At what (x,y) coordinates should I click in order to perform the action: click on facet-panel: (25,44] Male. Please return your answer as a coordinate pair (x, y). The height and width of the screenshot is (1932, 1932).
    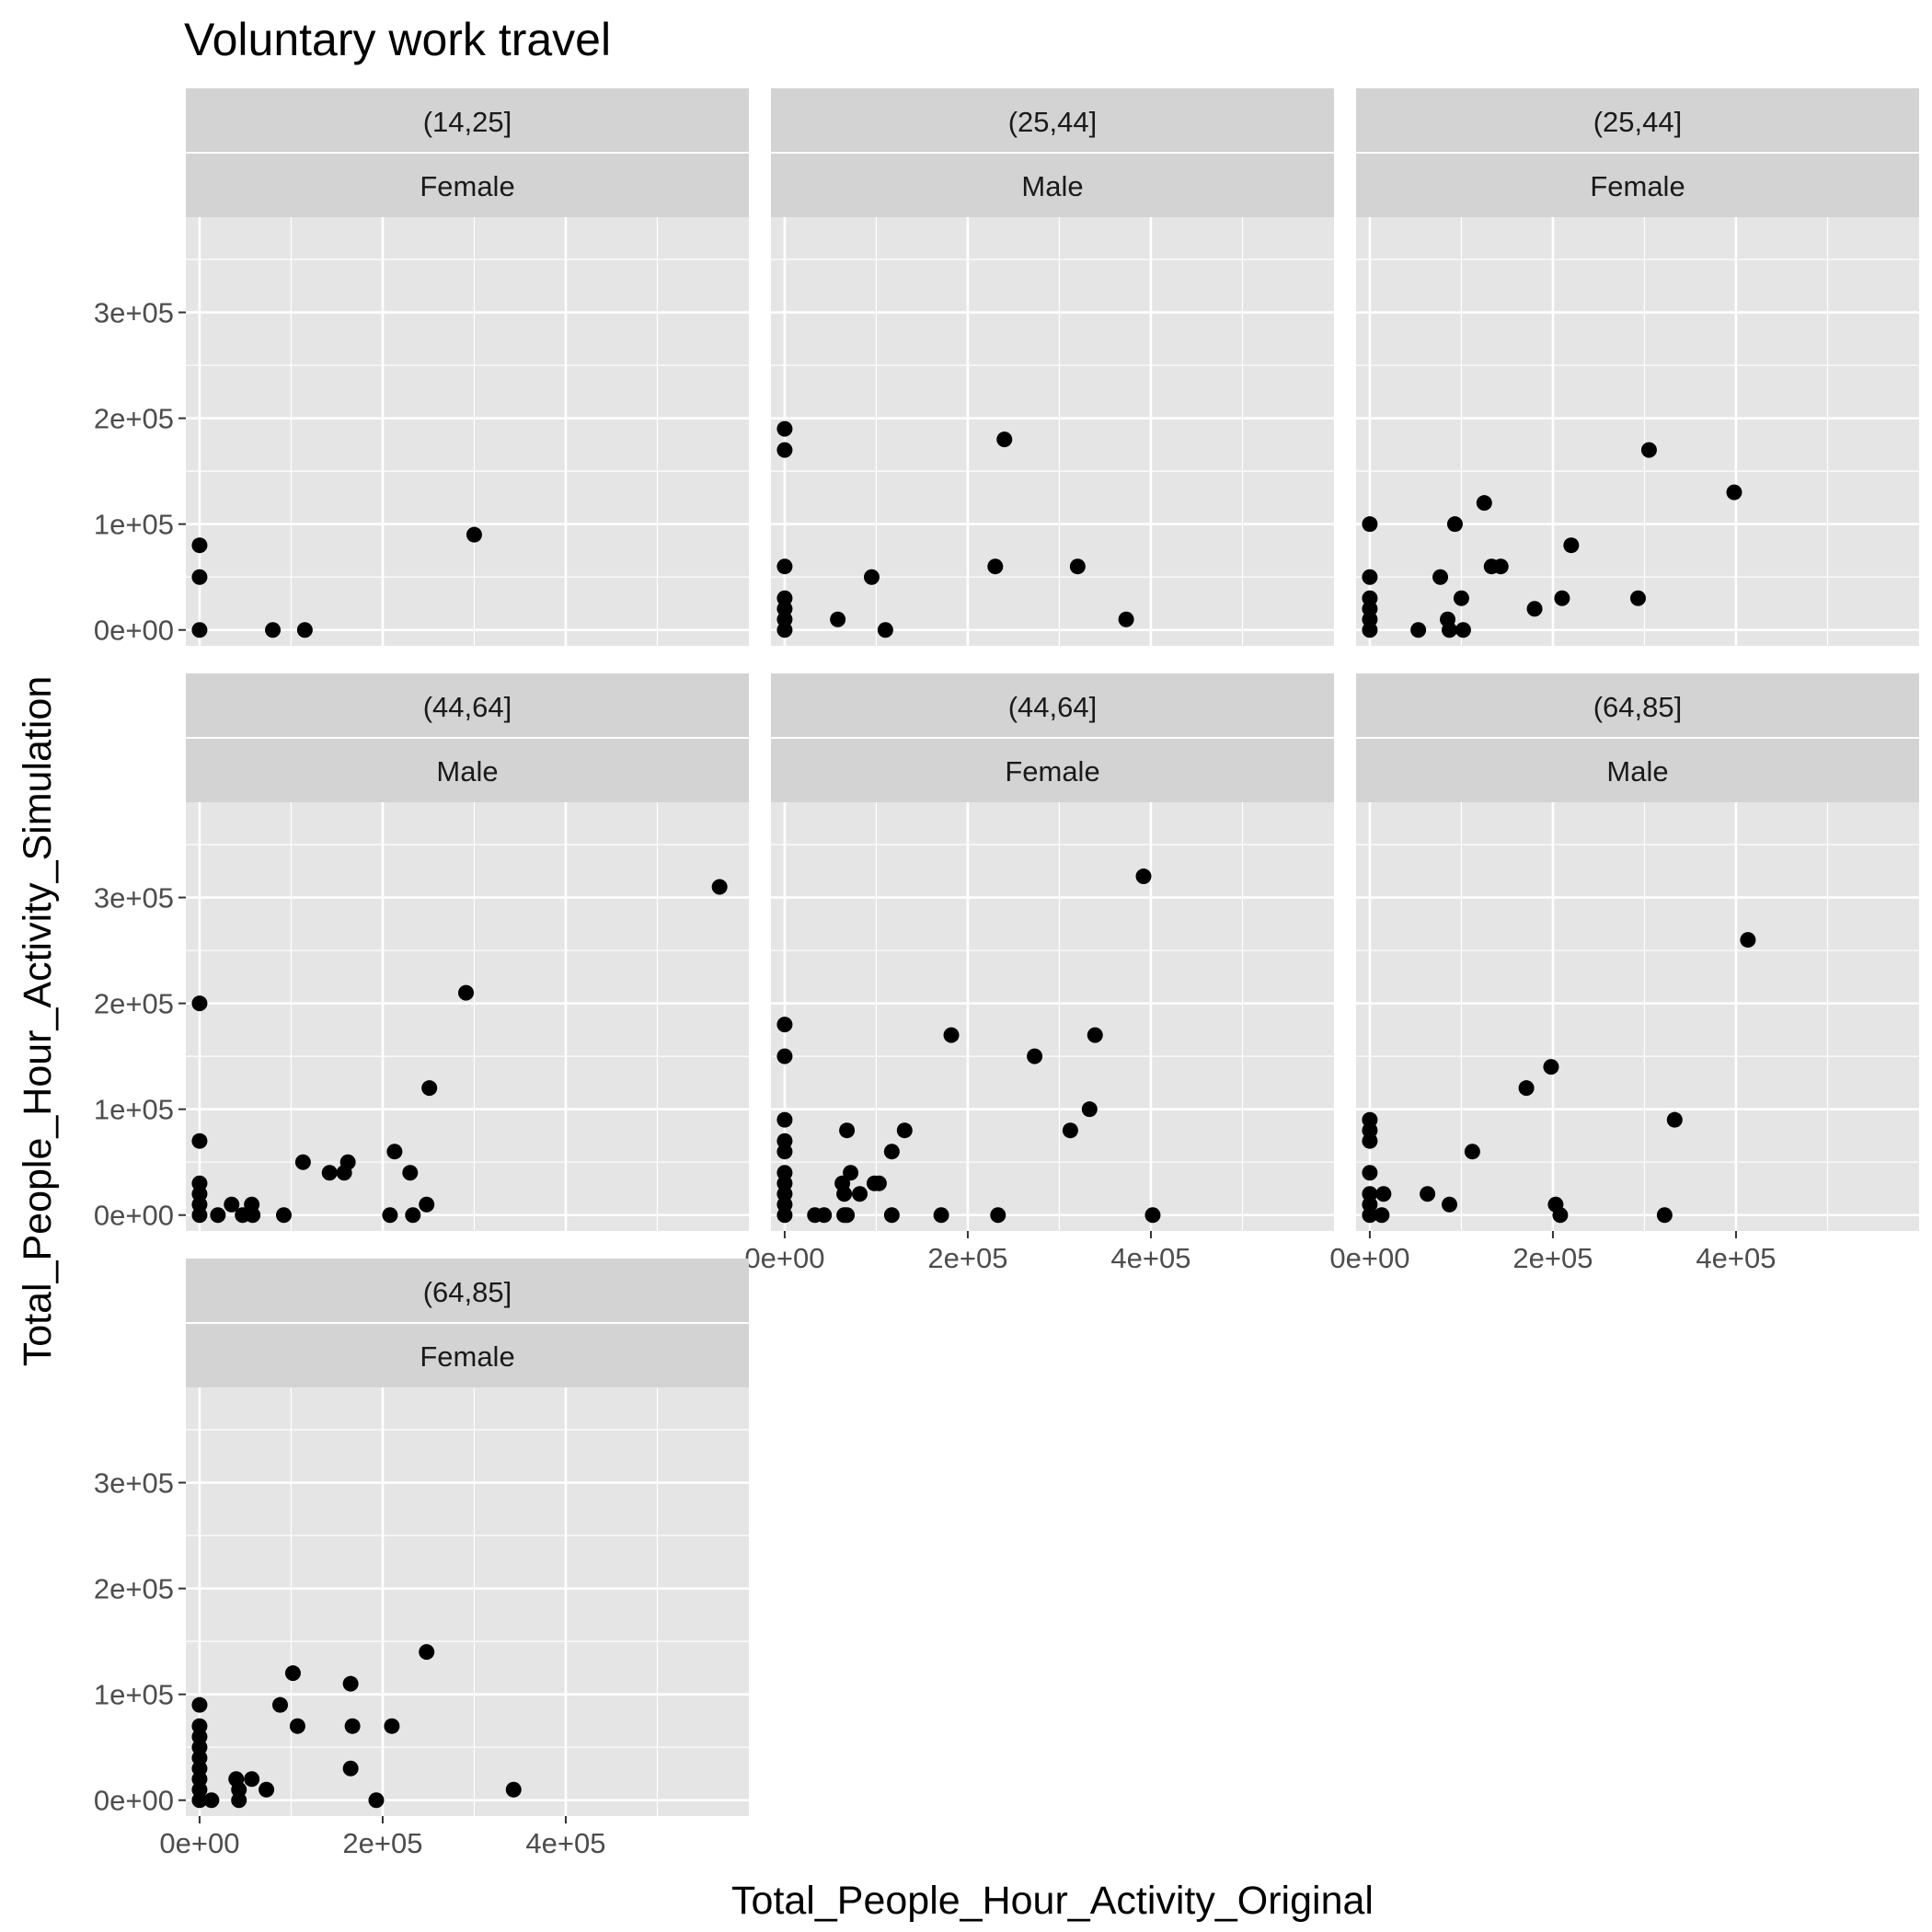
    Looking at the image, I should click on (1052, 367).